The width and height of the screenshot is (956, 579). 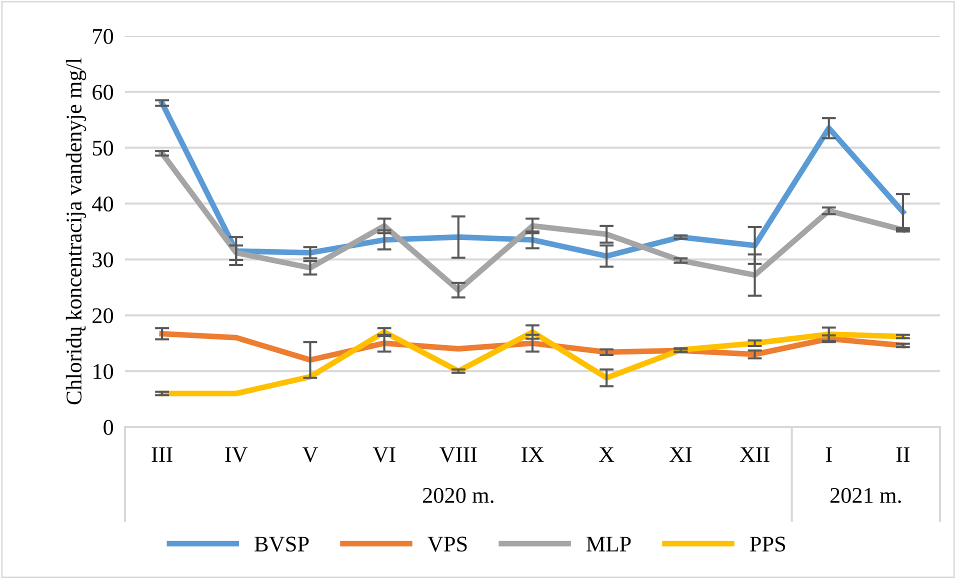 I want to click on x-tick-label: X, so click(x=606, y=454).